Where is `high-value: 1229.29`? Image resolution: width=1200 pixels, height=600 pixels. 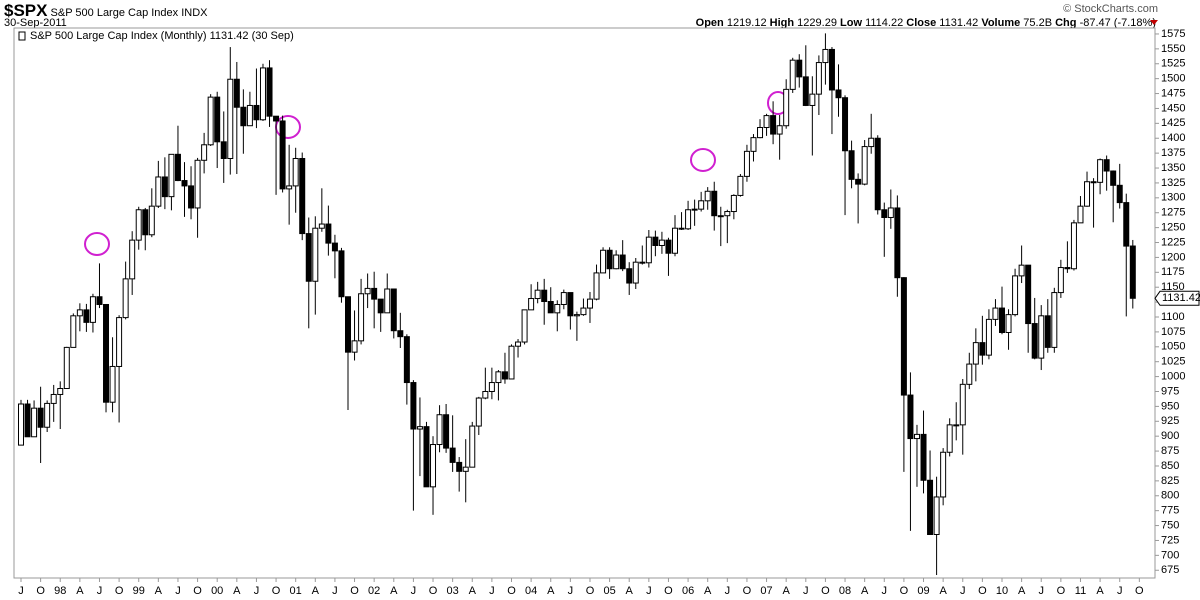
high-value: 1229.29 is located at coordinates (817, 23).